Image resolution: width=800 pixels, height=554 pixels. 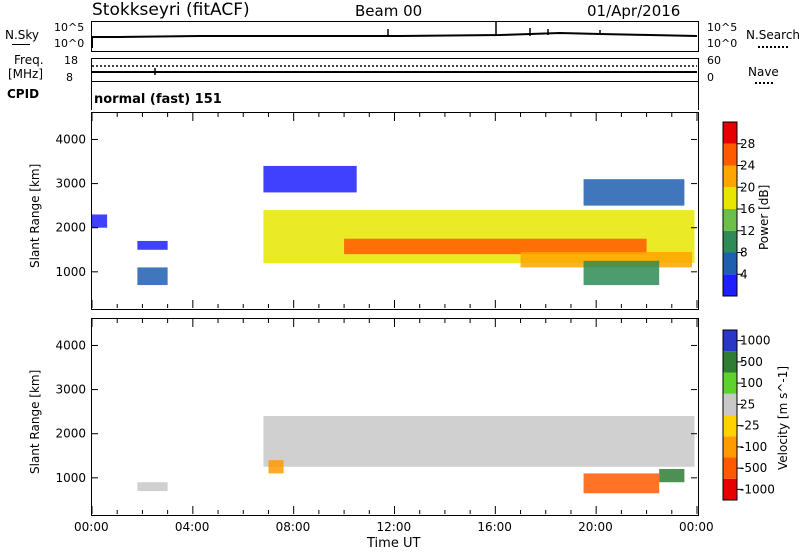 I want to click on freq-tick-bottom: 8, so click(x=69, y=77).